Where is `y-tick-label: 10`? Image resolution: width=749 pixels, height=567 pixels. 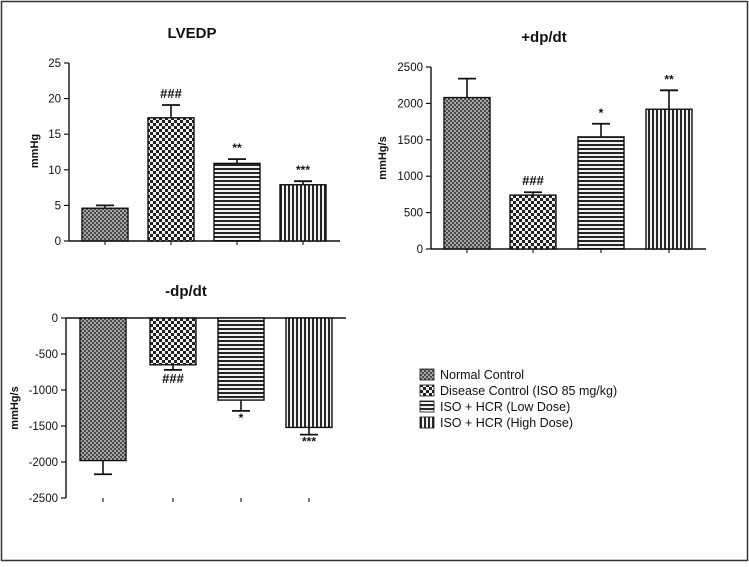
y-tick-label: 10 is located at coordinates (54, 171).